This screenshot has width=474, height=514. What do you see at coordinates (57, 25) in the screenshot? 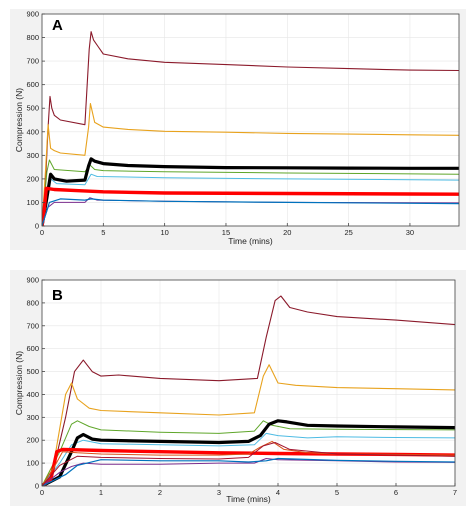
I see `panel-label-a: A` at bounding box center [57, 25].